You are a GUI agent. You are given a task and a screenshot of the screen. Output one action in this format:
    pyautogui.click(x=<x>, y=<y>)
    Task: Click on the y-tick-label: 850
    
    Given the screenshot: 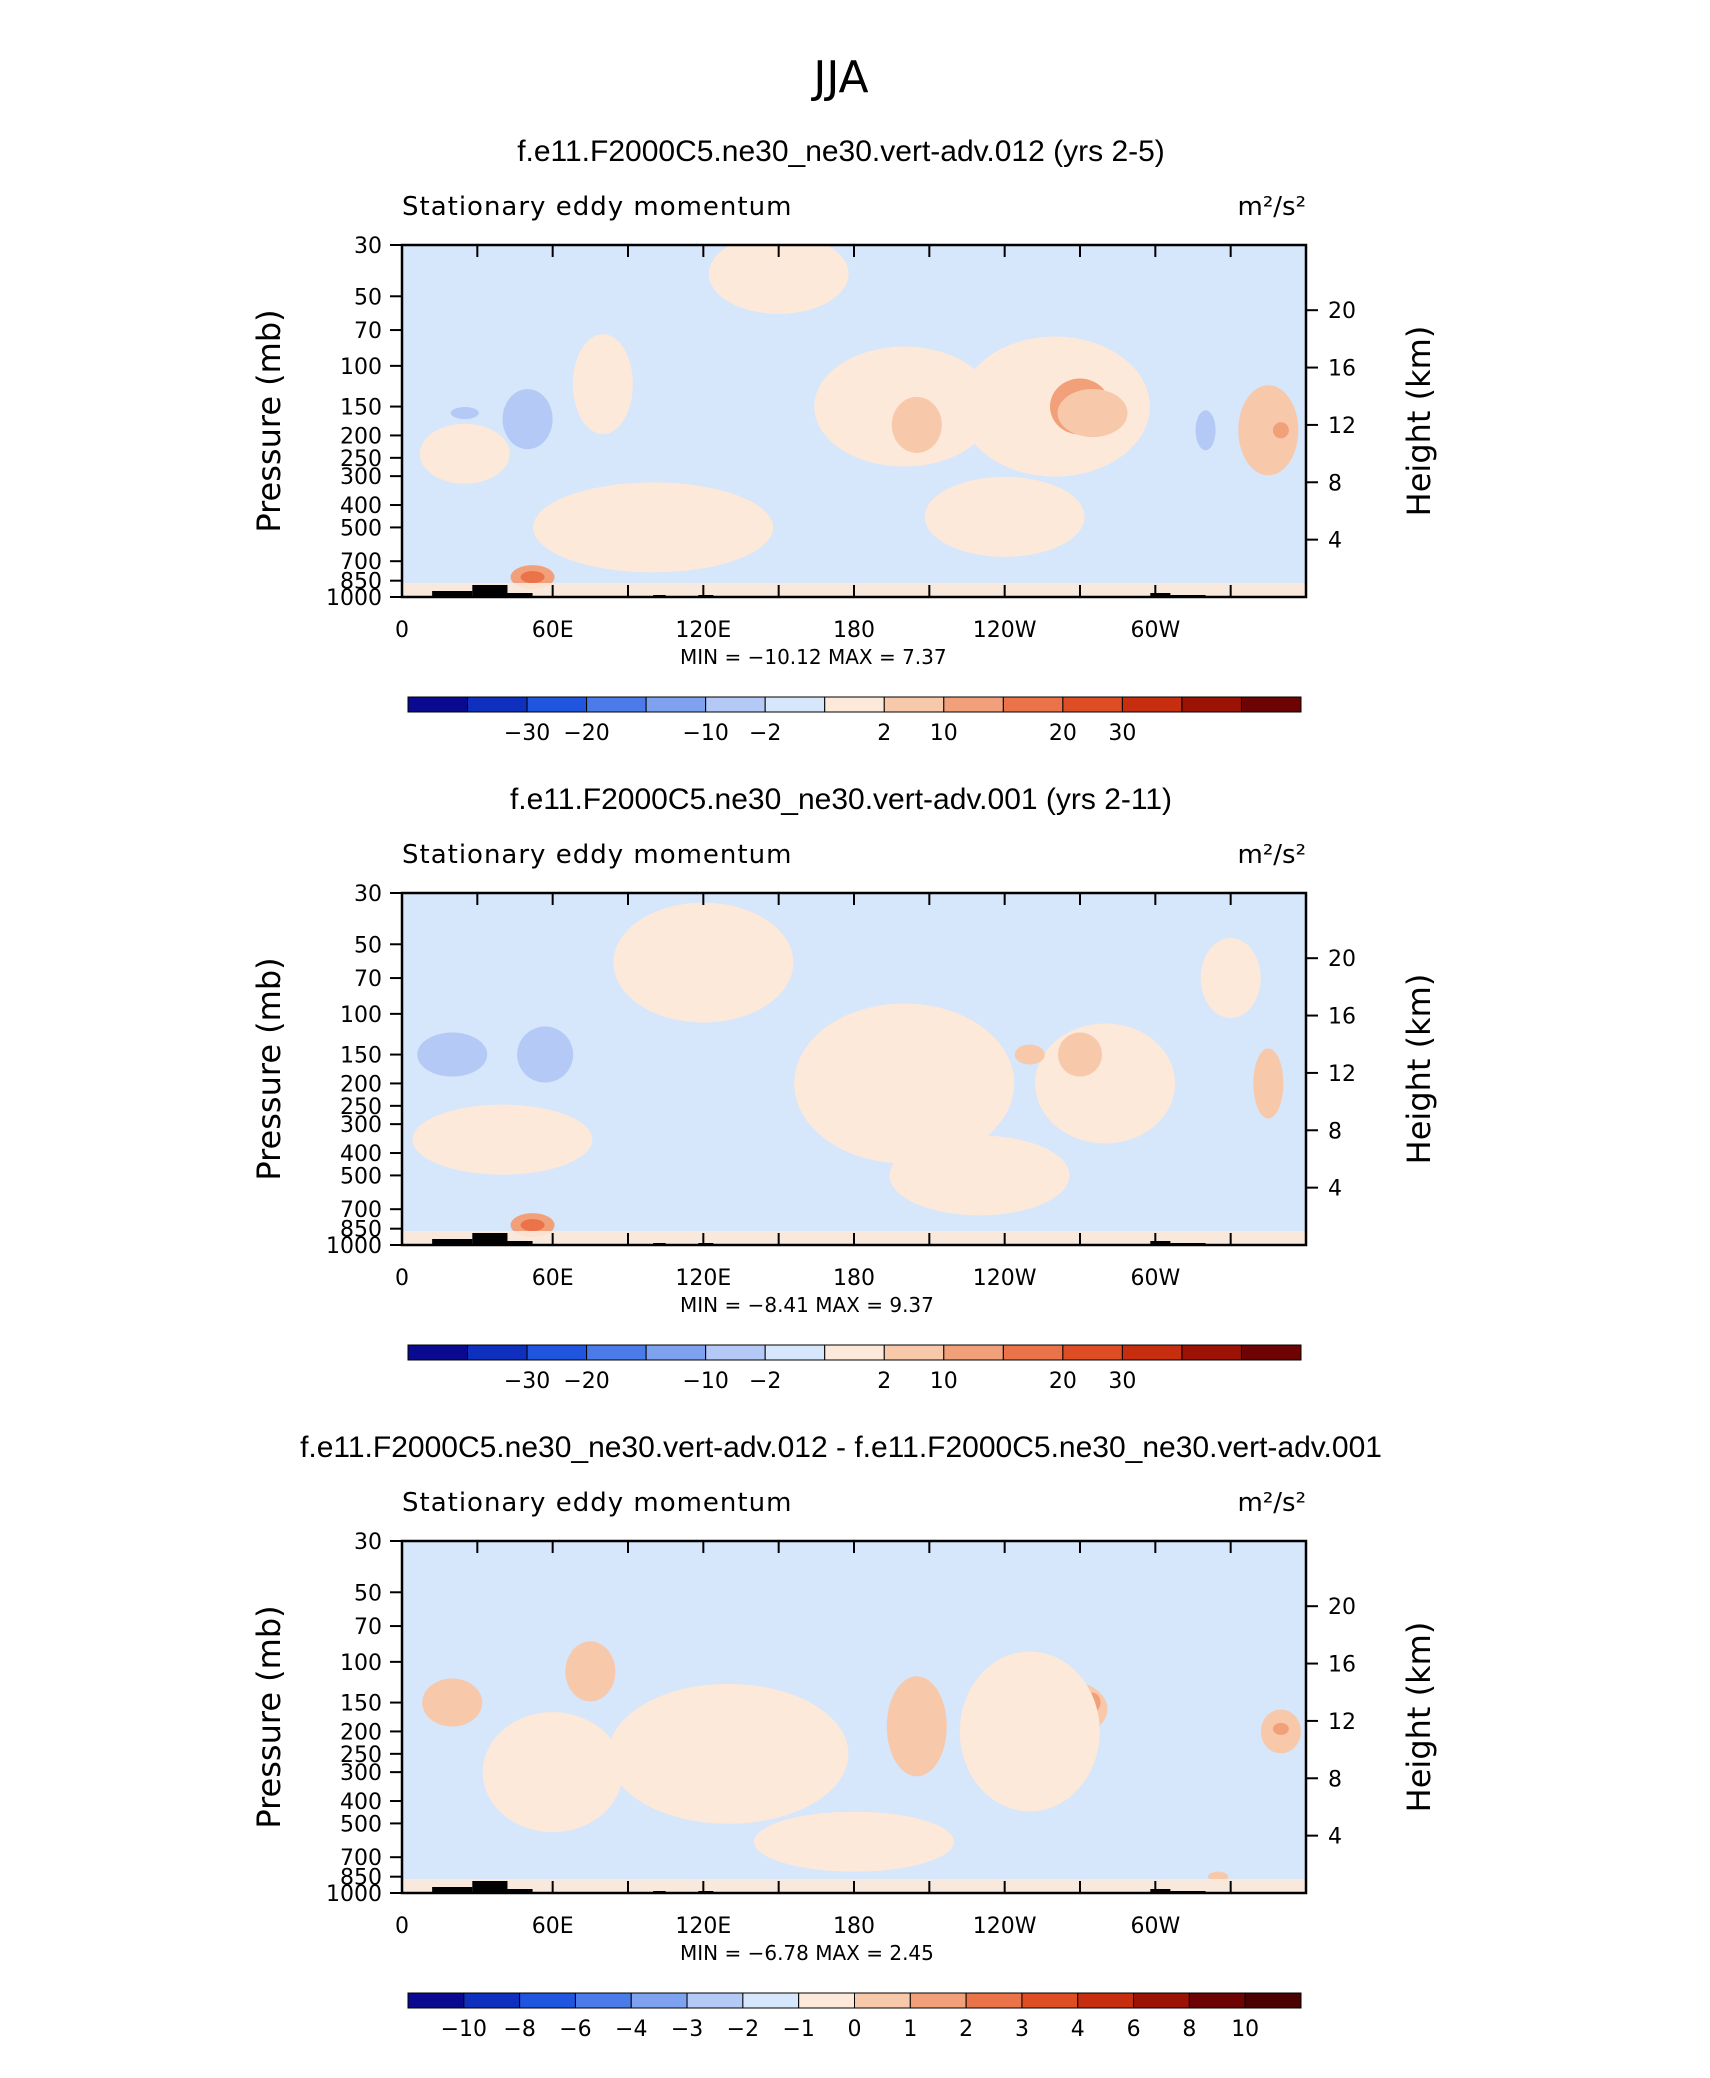 What is the action you would take?
    pyautogui.click(x=361, y=1230)
    